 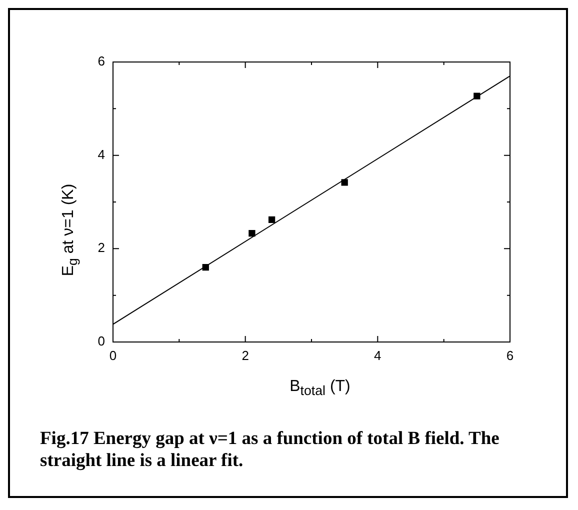 I want to click on x-axis-title: B$_{total}$ (T), so click(x=320, y=388).